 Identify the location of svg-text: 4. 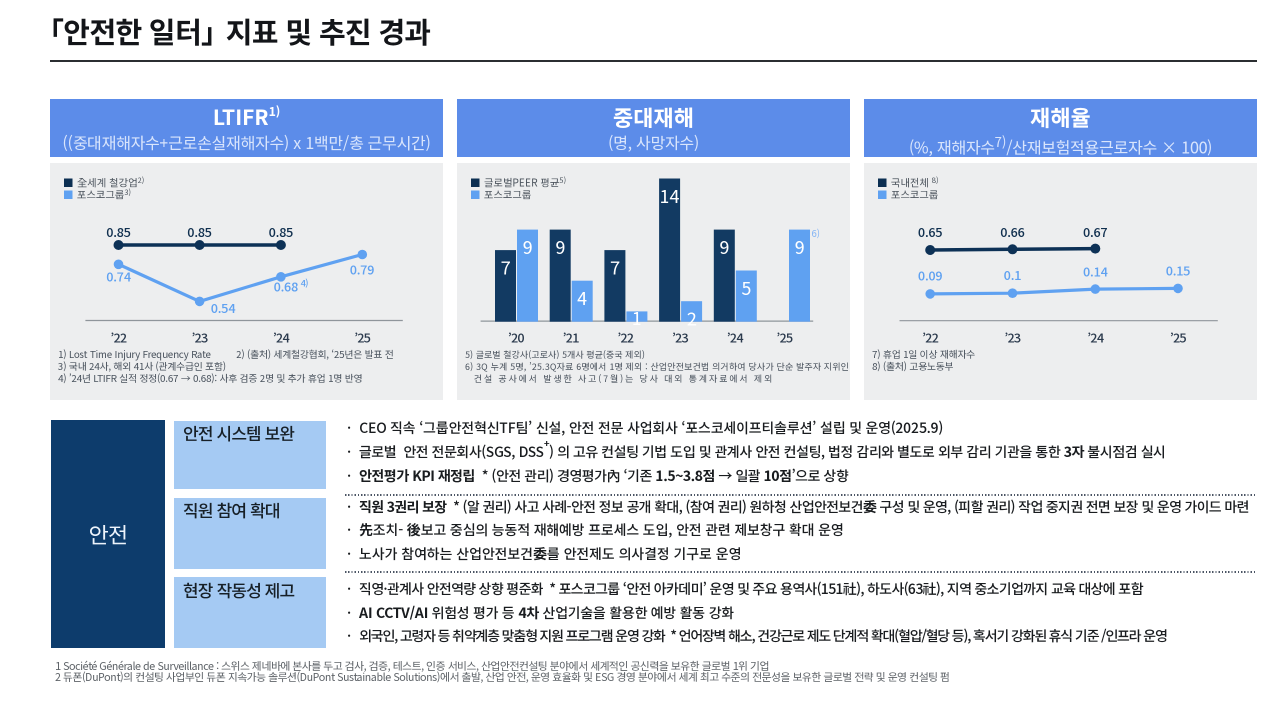
(582, 298).